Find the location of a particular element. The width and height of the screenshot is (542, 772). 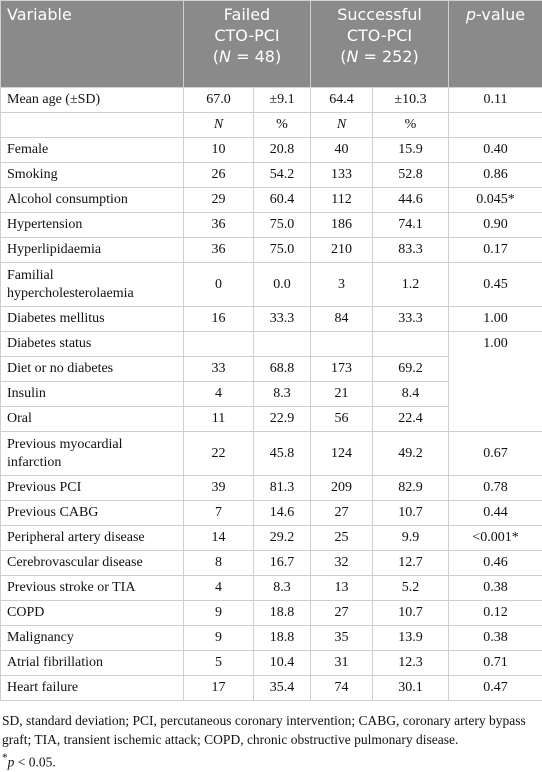

value-cell: 8 is located at coordinates (219, 563).